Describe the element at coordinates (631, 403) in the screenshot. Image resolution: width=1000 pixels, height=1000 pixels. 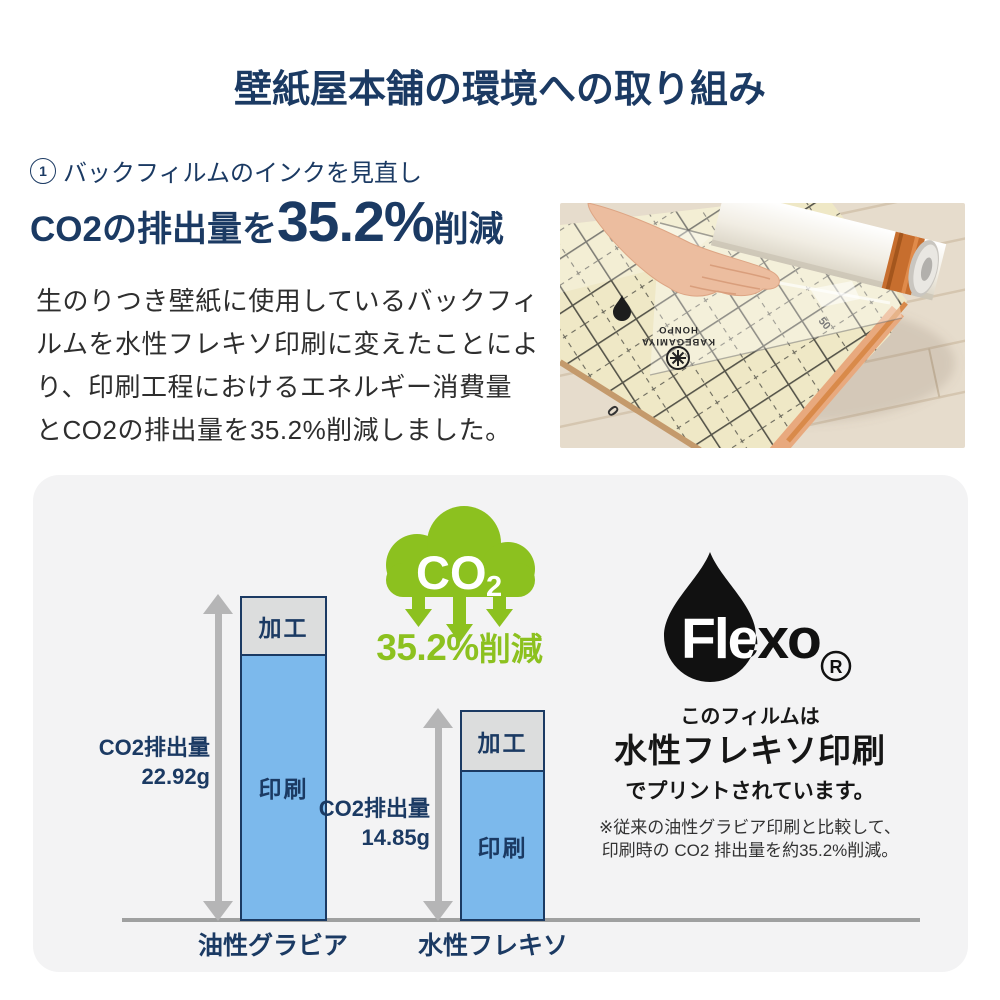
I see `sheet-edge` at that location.